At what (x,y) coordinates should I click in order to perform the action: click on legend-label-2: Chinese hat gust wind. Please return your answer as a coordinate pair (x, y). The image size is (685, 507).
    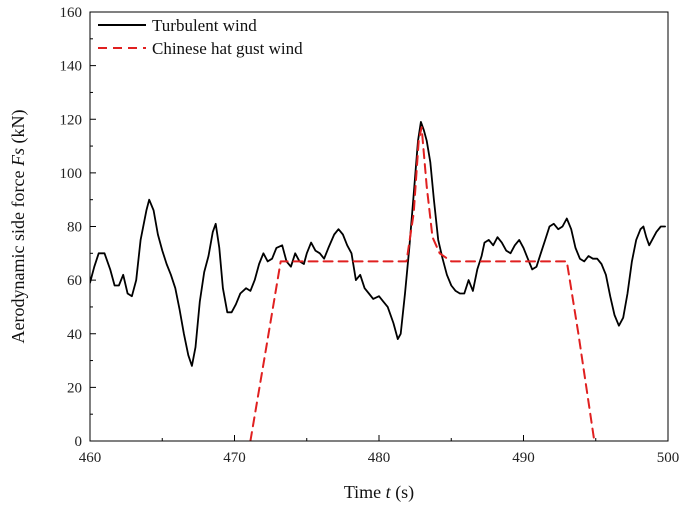
    Looking at the image, I should click on (227, 48).